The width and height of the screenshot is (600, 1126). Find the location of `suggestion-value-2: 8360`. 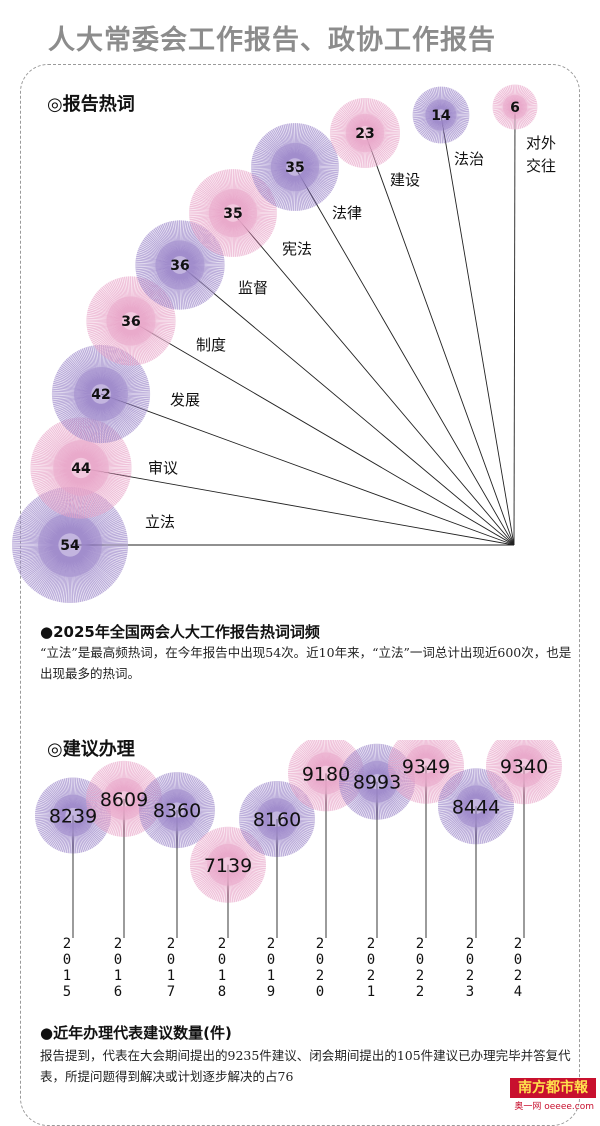

suggestion-value-2: 8360 is located at coordinates (177, 811).